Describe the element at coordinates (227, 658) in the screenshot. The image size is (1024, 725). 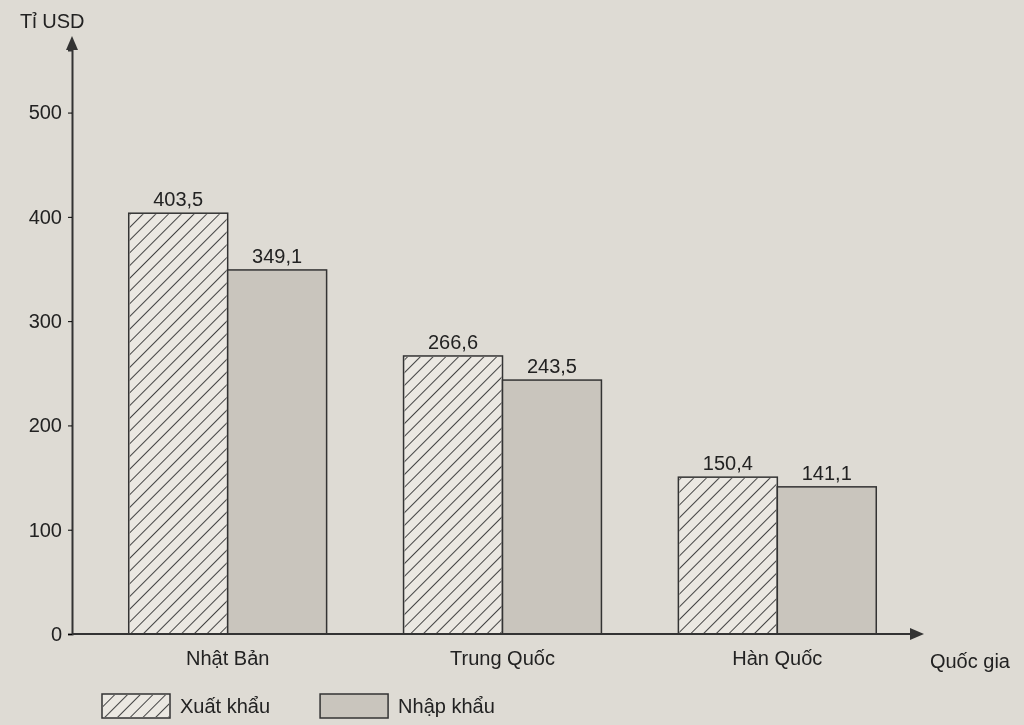
I see `x-tick-label: Nhật Bản` at that location.